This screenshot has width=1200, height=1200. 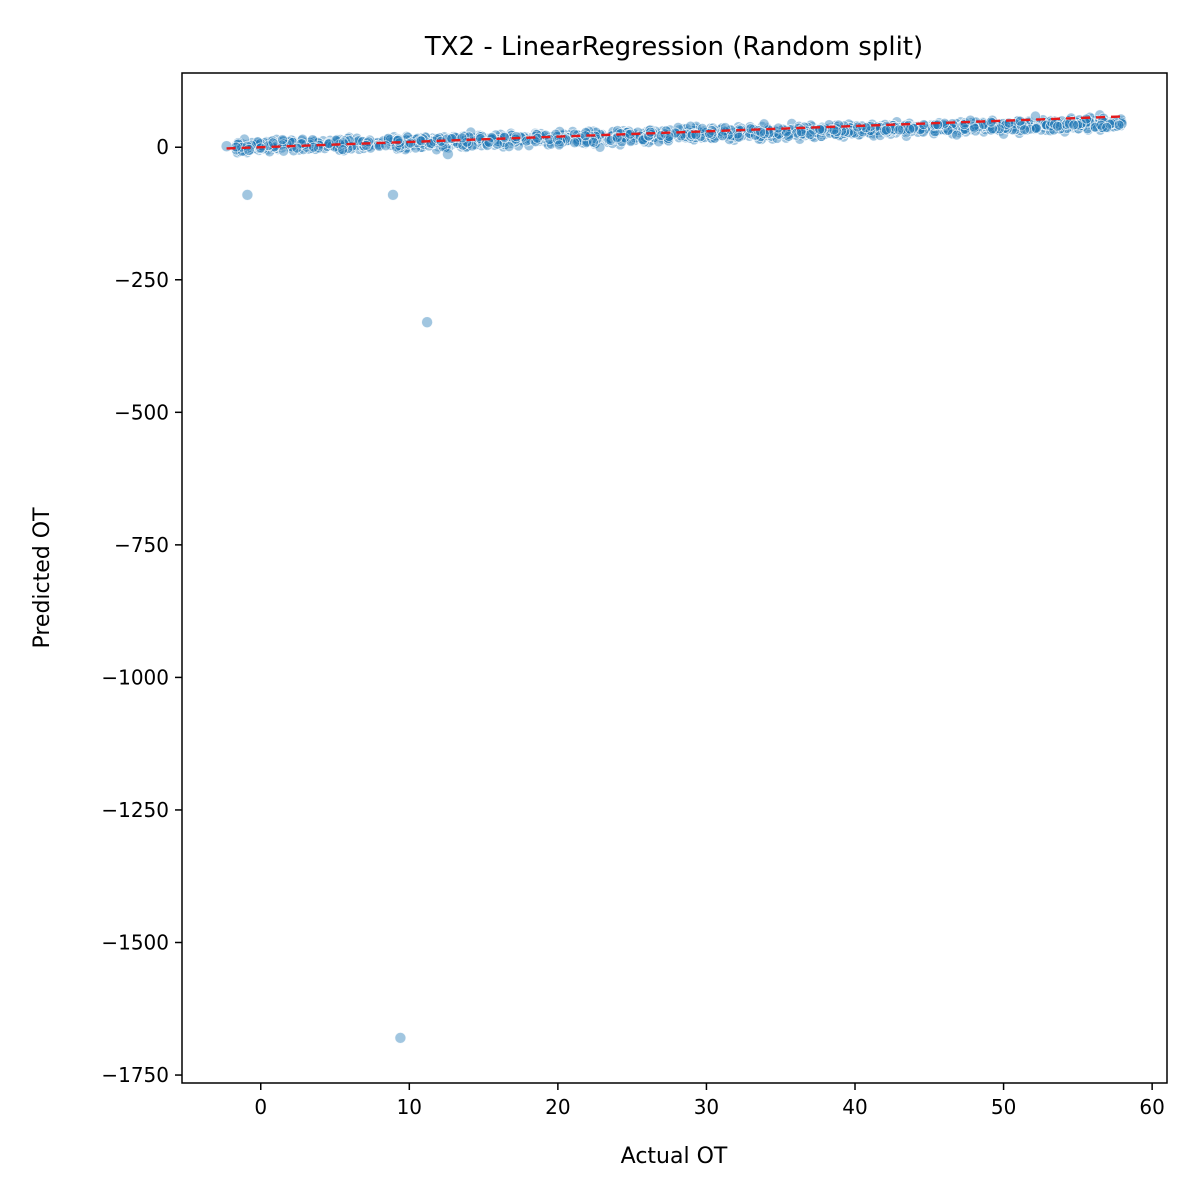 I want to click on y-tick-label: −1750, so click(x=135, y=1075).